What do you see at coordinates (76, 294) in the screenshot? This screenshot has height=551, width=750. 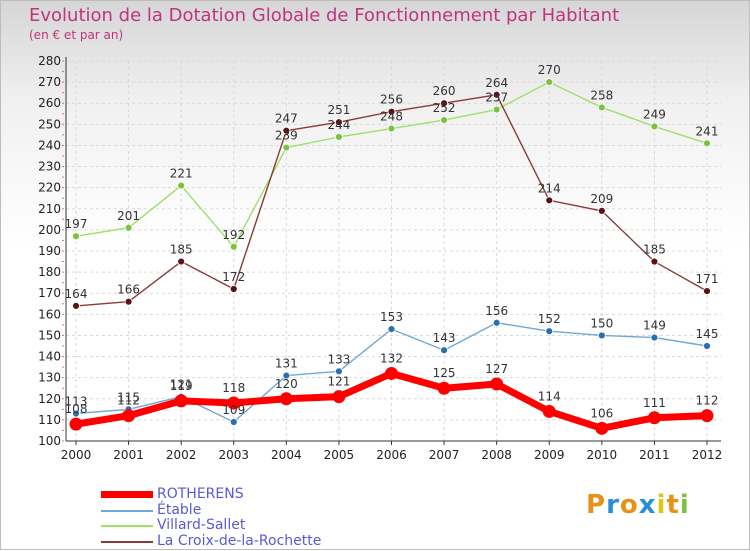 I see `data-label: 164` at bounding box center [76, 294].